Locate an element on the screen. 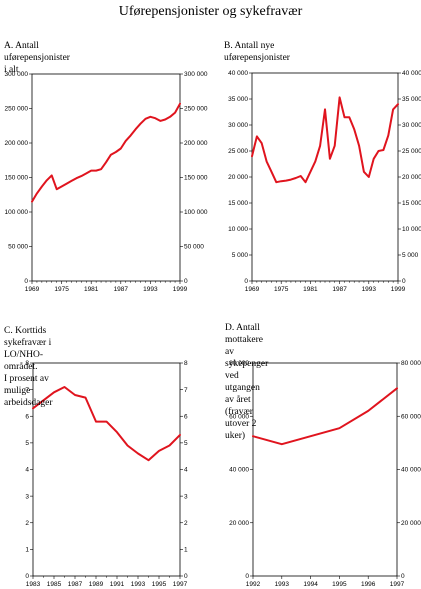 This screenshot has width=421, height=589. plot-frame-a is located at coordinates (106, 177).